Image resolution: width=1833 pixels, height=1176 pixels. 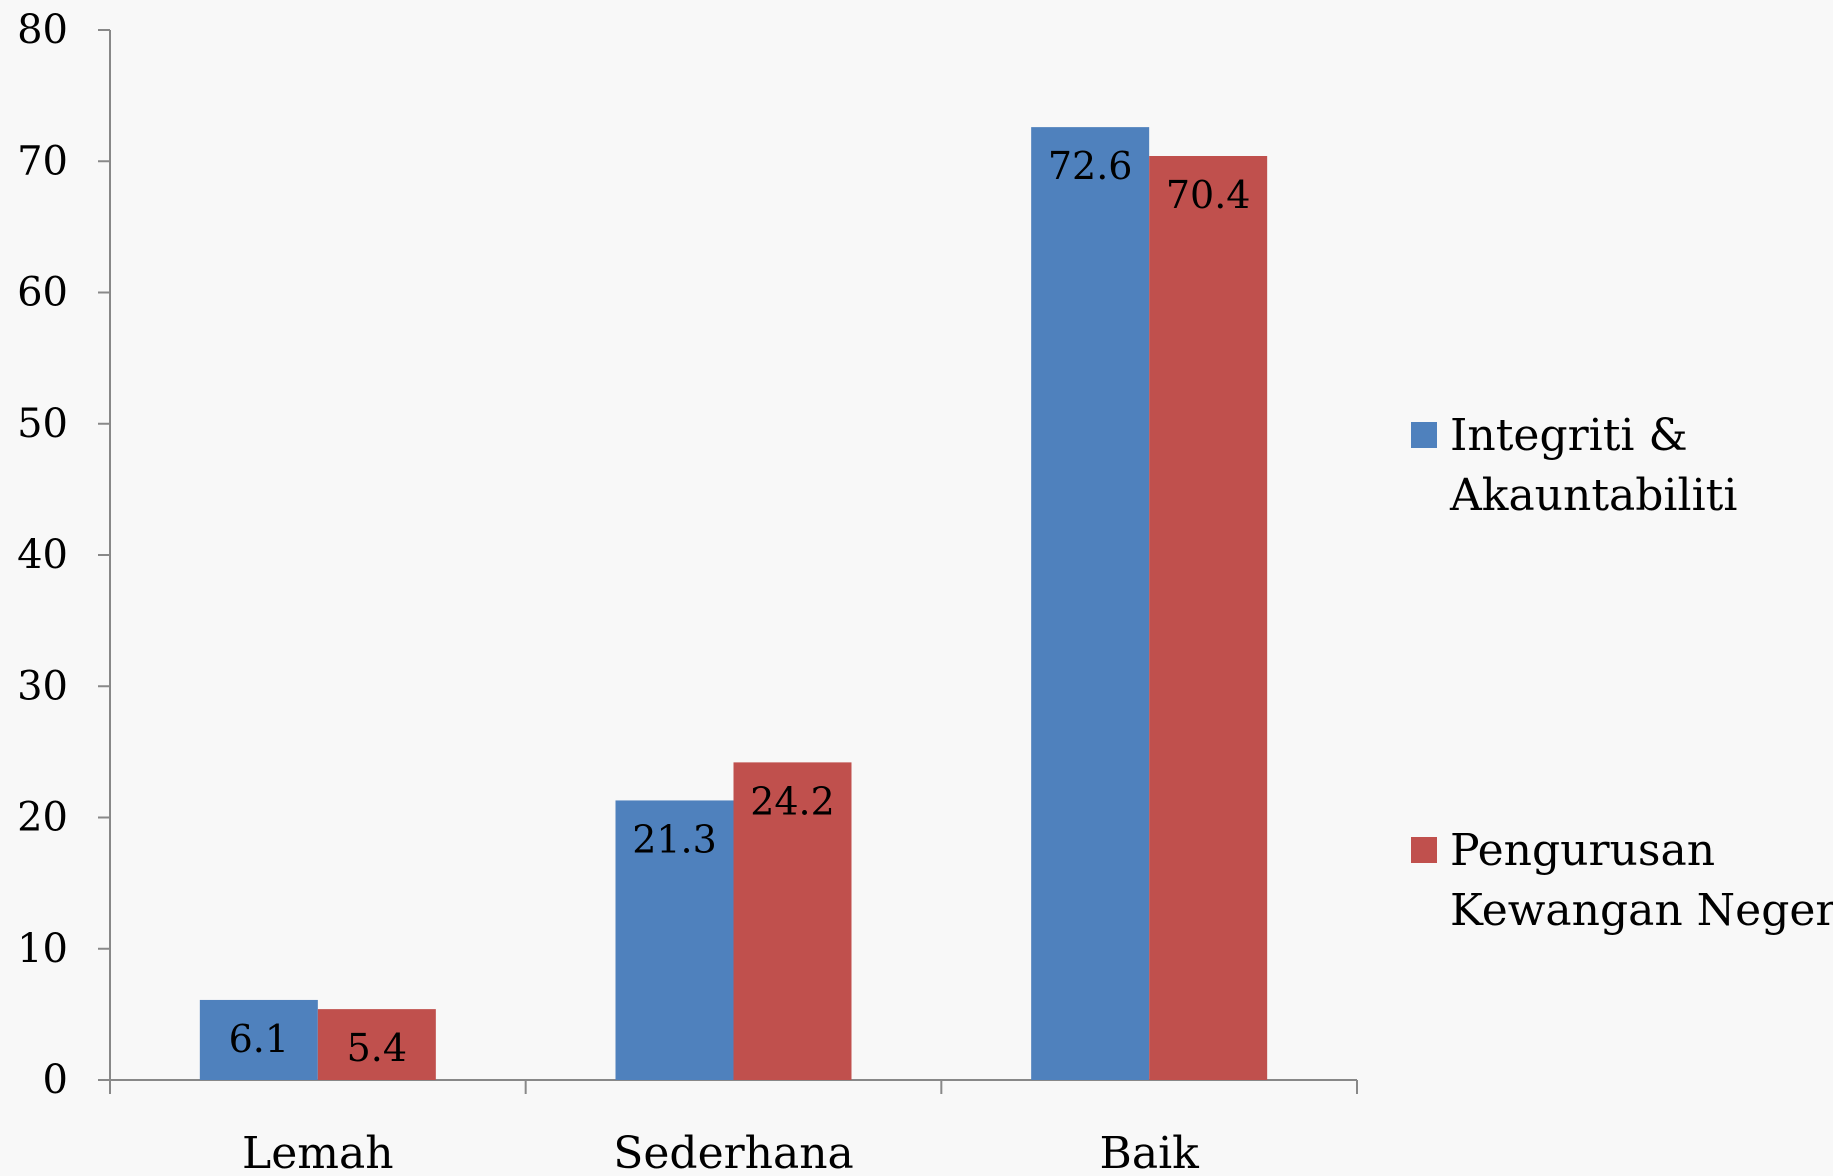 I want to click on legend-item: Integriti & Akauntabiliti, so click(x=1574, y=465).